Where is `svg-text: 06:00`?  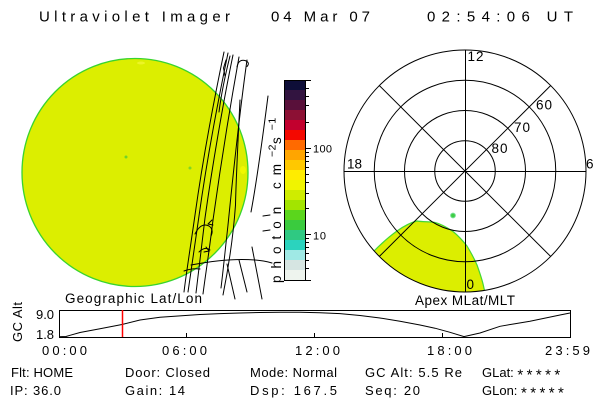 svg-text: 06:00 is located at coordinates (184, 350).